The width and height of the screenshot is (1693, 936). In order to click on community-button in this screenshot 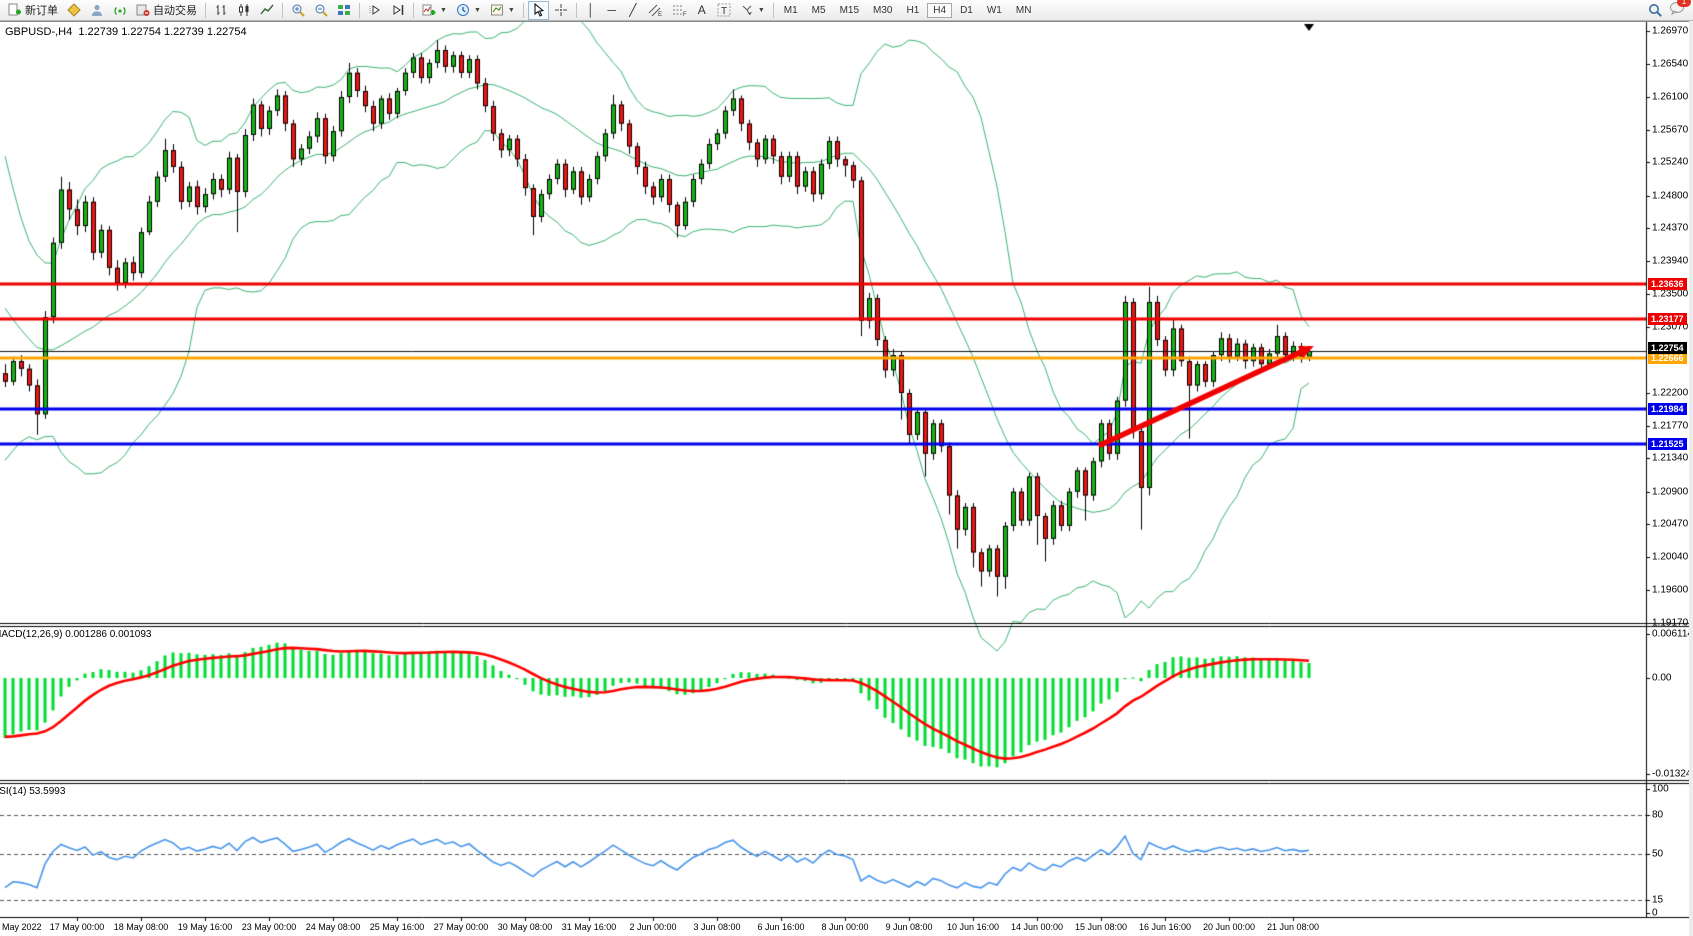, I will do `click(97, 10)`.